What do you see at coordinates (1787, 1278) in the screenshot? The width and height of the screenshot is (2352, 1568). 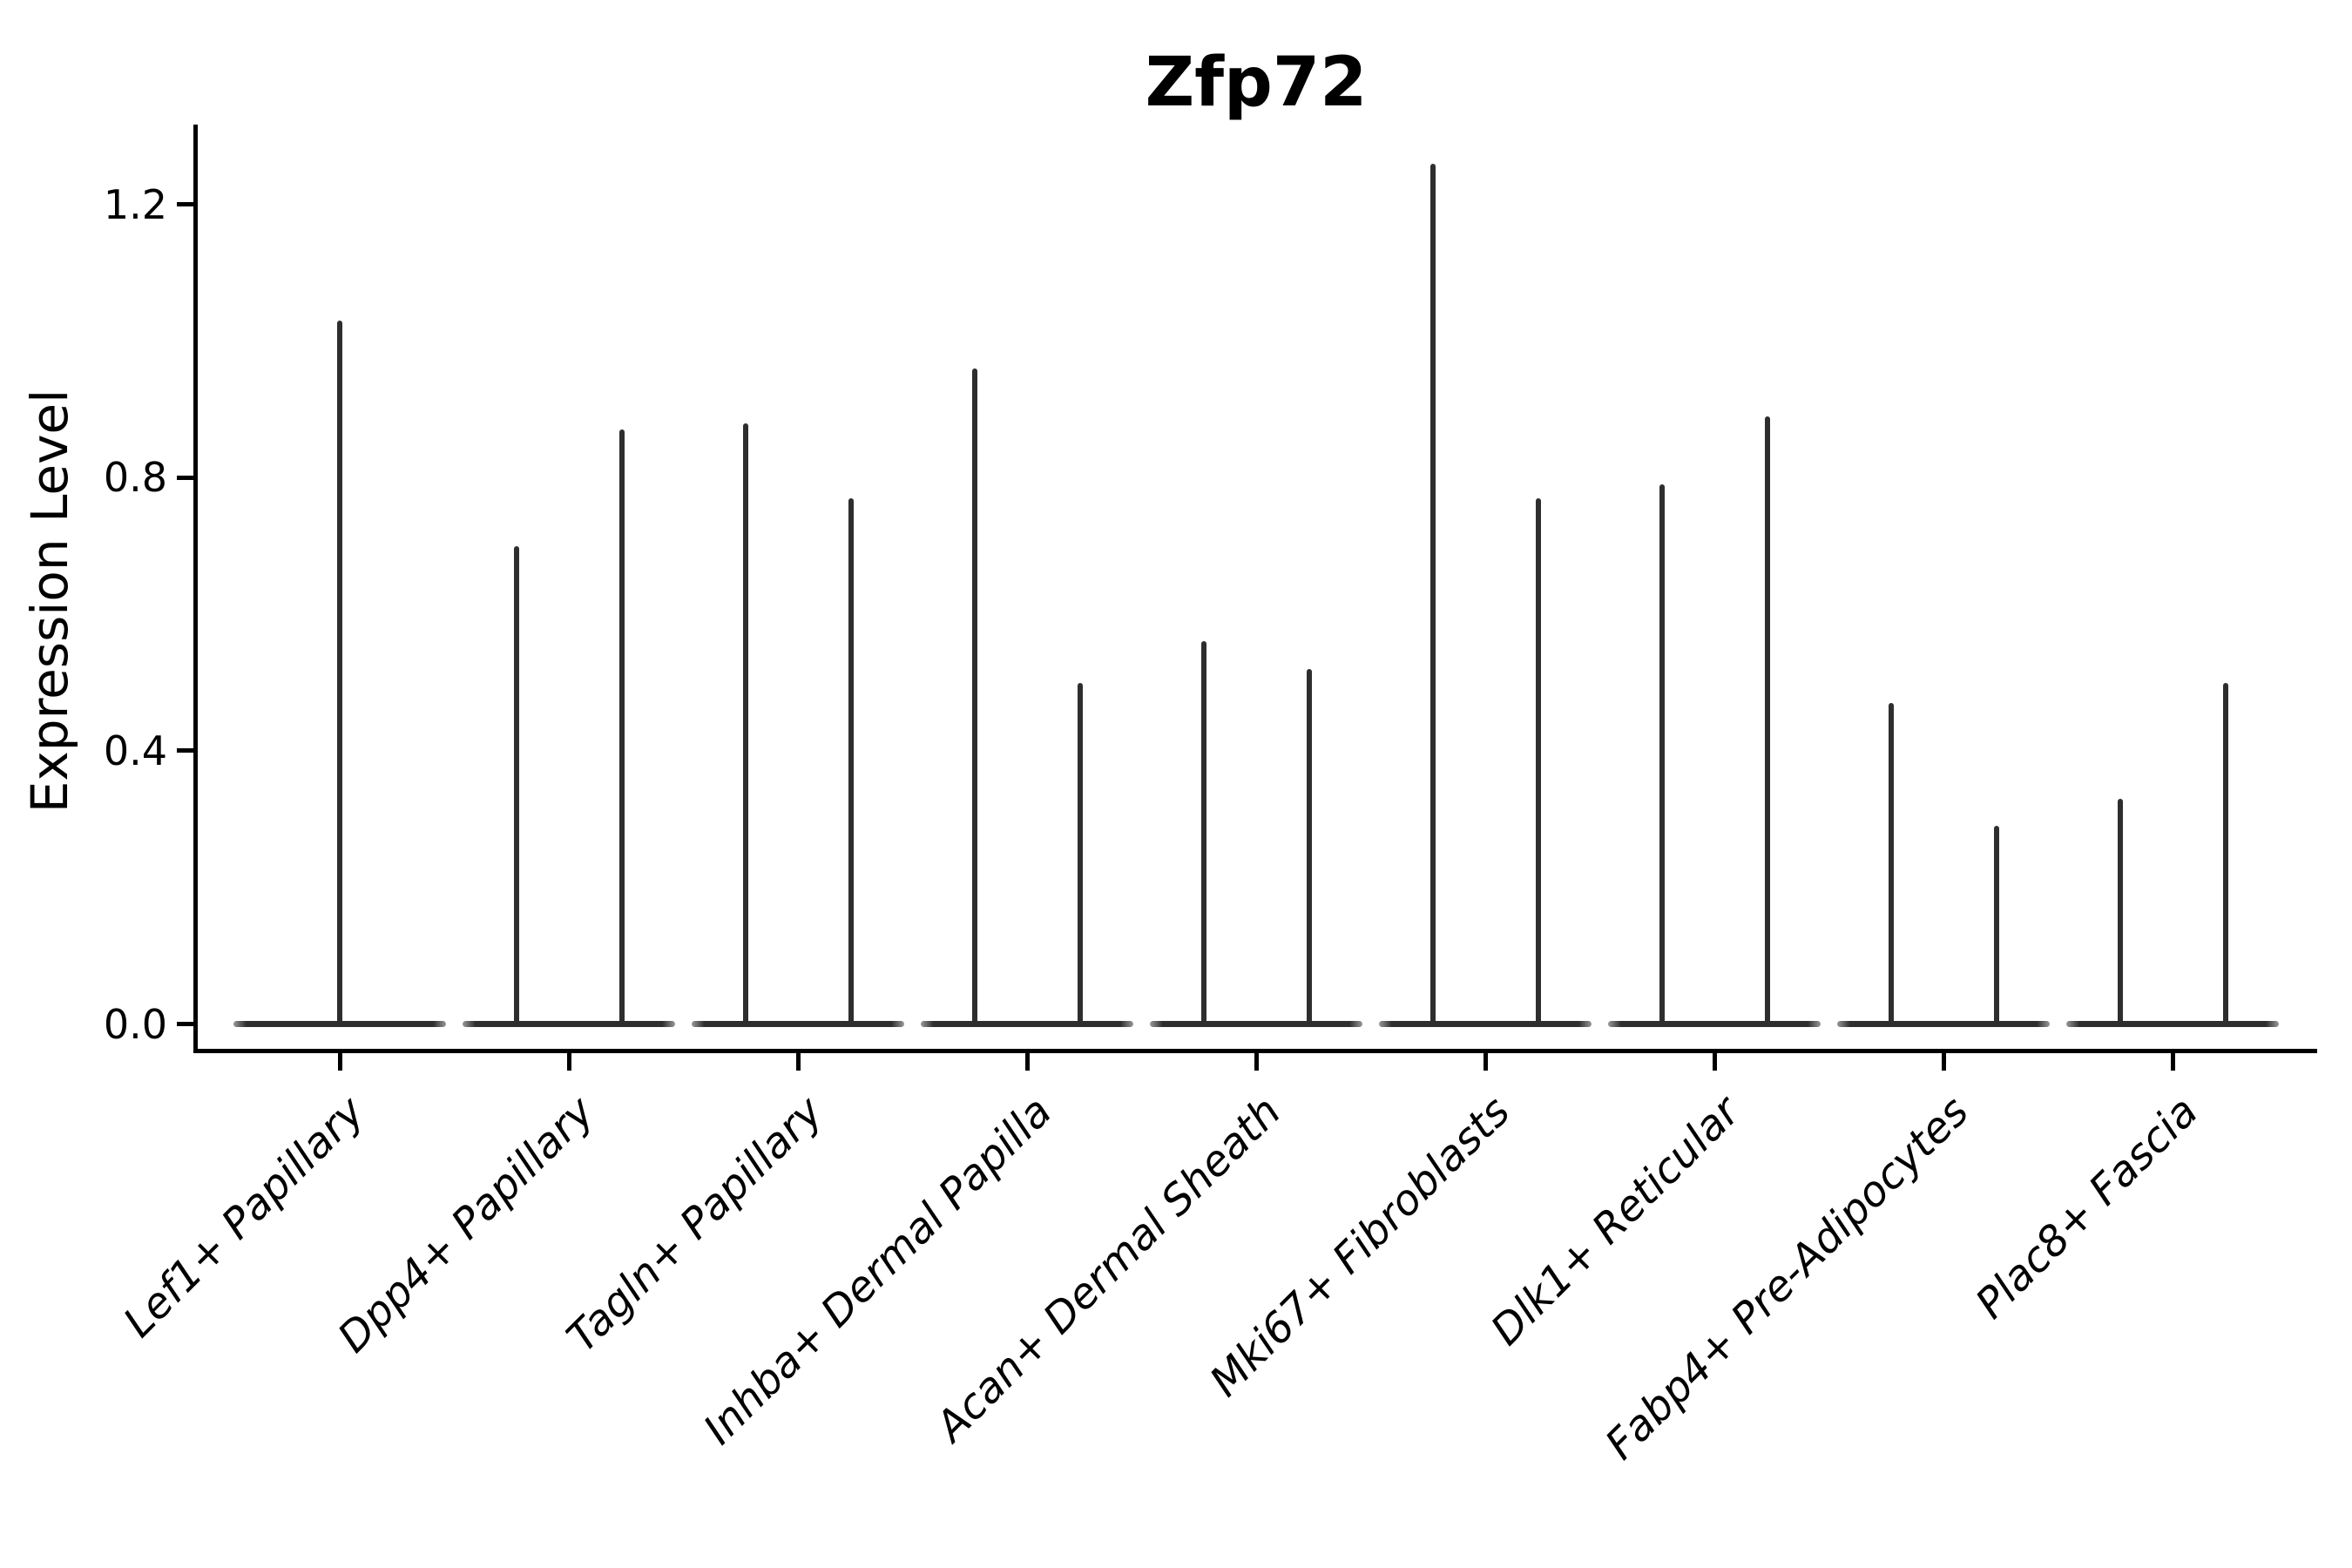 I see `x-tick-label: Fabp4+ Pre-Adipocytes` at bounding box center [1787, 1278].